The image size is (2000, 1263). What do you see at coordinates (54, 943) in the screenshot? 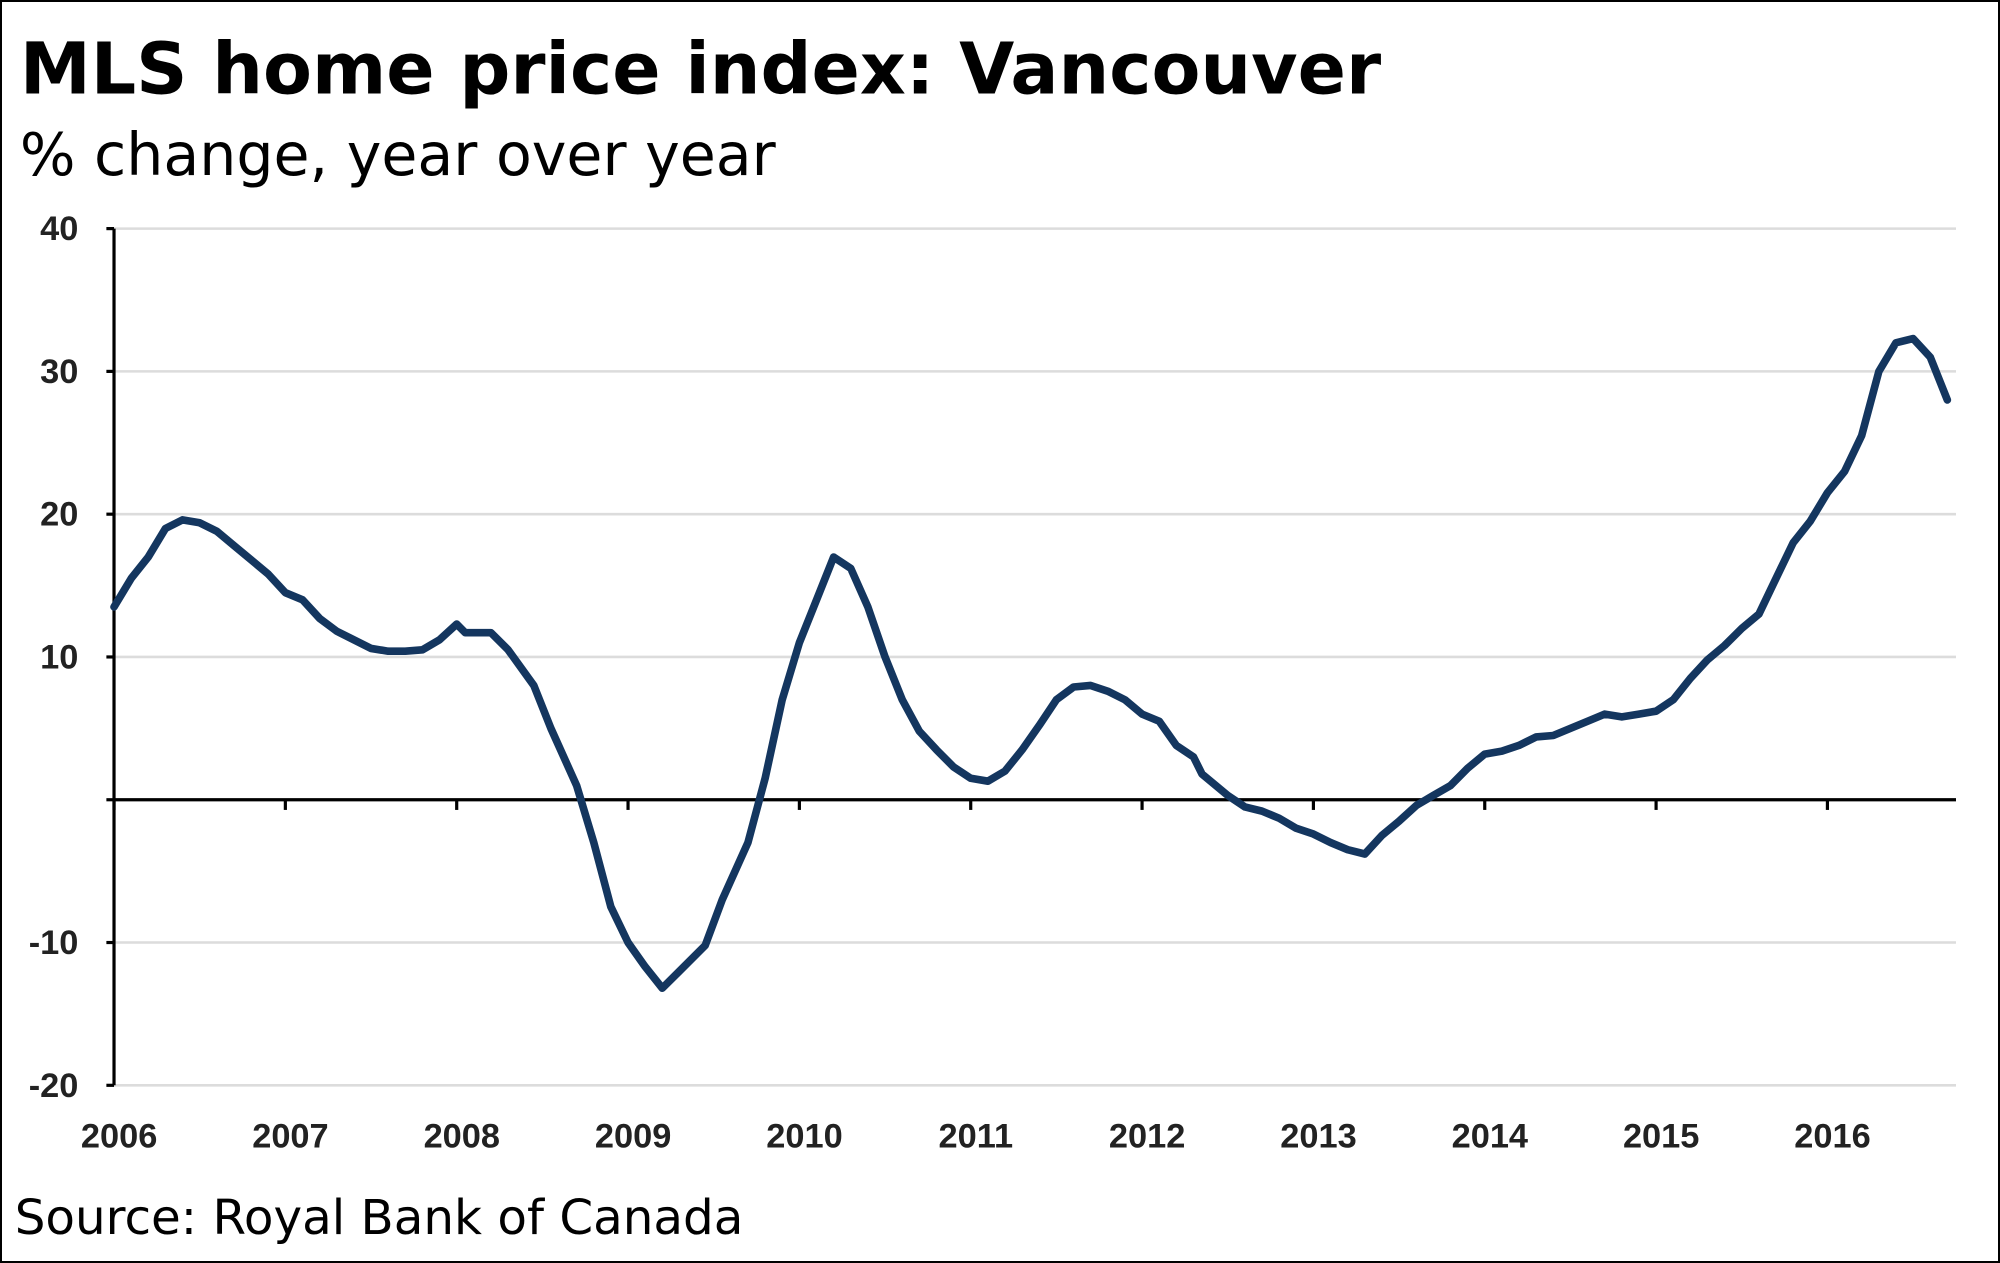
I see `y-tick-label: -10` at bounding box center [54, 943].